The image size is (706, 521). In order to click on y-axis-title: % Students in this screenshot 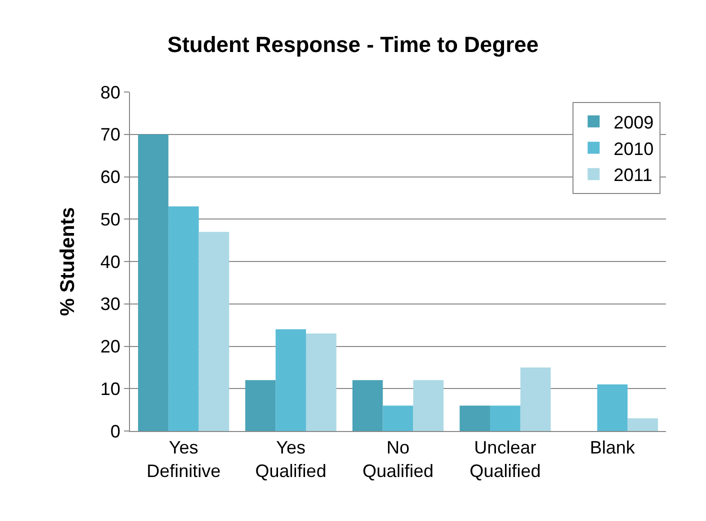, I will do `click(67, 261)`.